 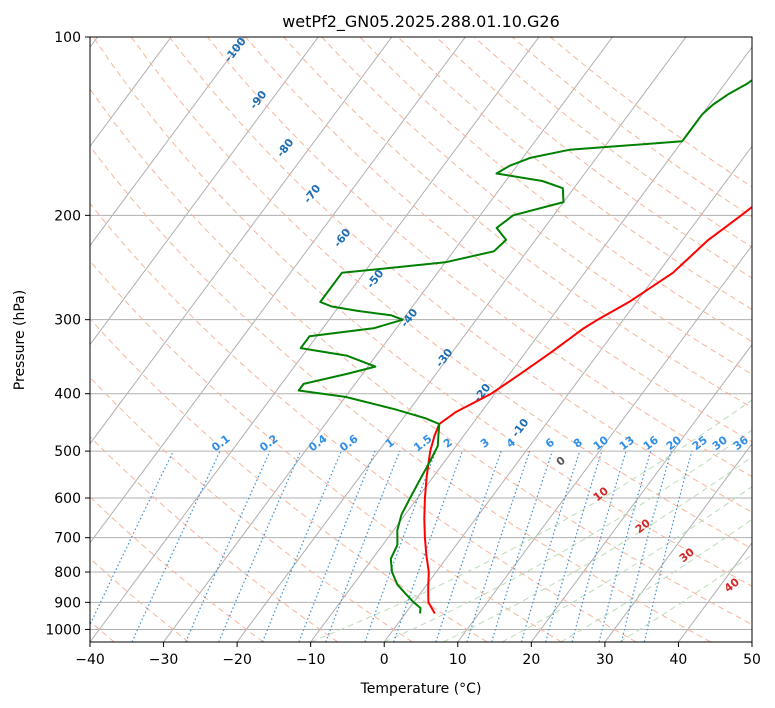 I want to click on y-tick-label-600: 600, so click(x=67, y=499).